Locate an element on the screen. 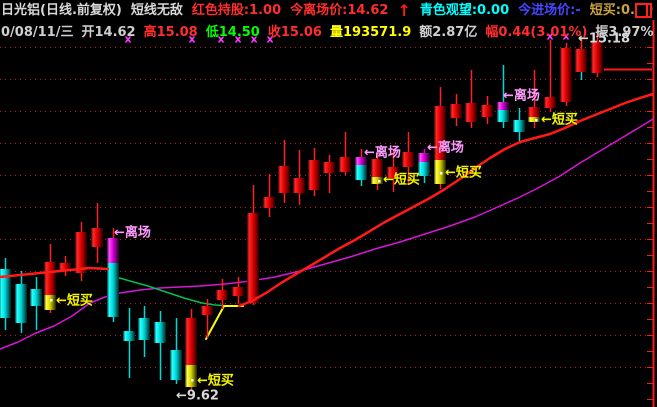  price-axis is located at coordinates (651, 213).